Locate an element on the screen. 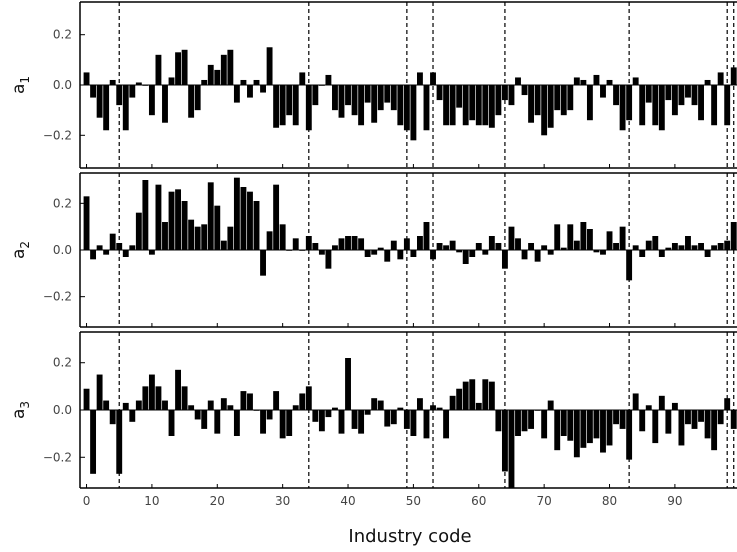 The width and height of the screenshot is (737, 552). y-tick-label: 0.0 is located at coordinates (62, 410).